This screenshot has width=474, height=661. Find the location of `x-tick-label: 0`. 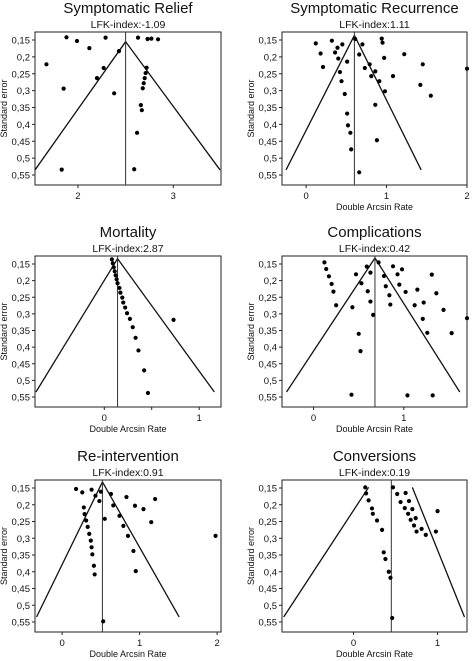

x-tick-label: 0 is located at coordinates (61, 643).